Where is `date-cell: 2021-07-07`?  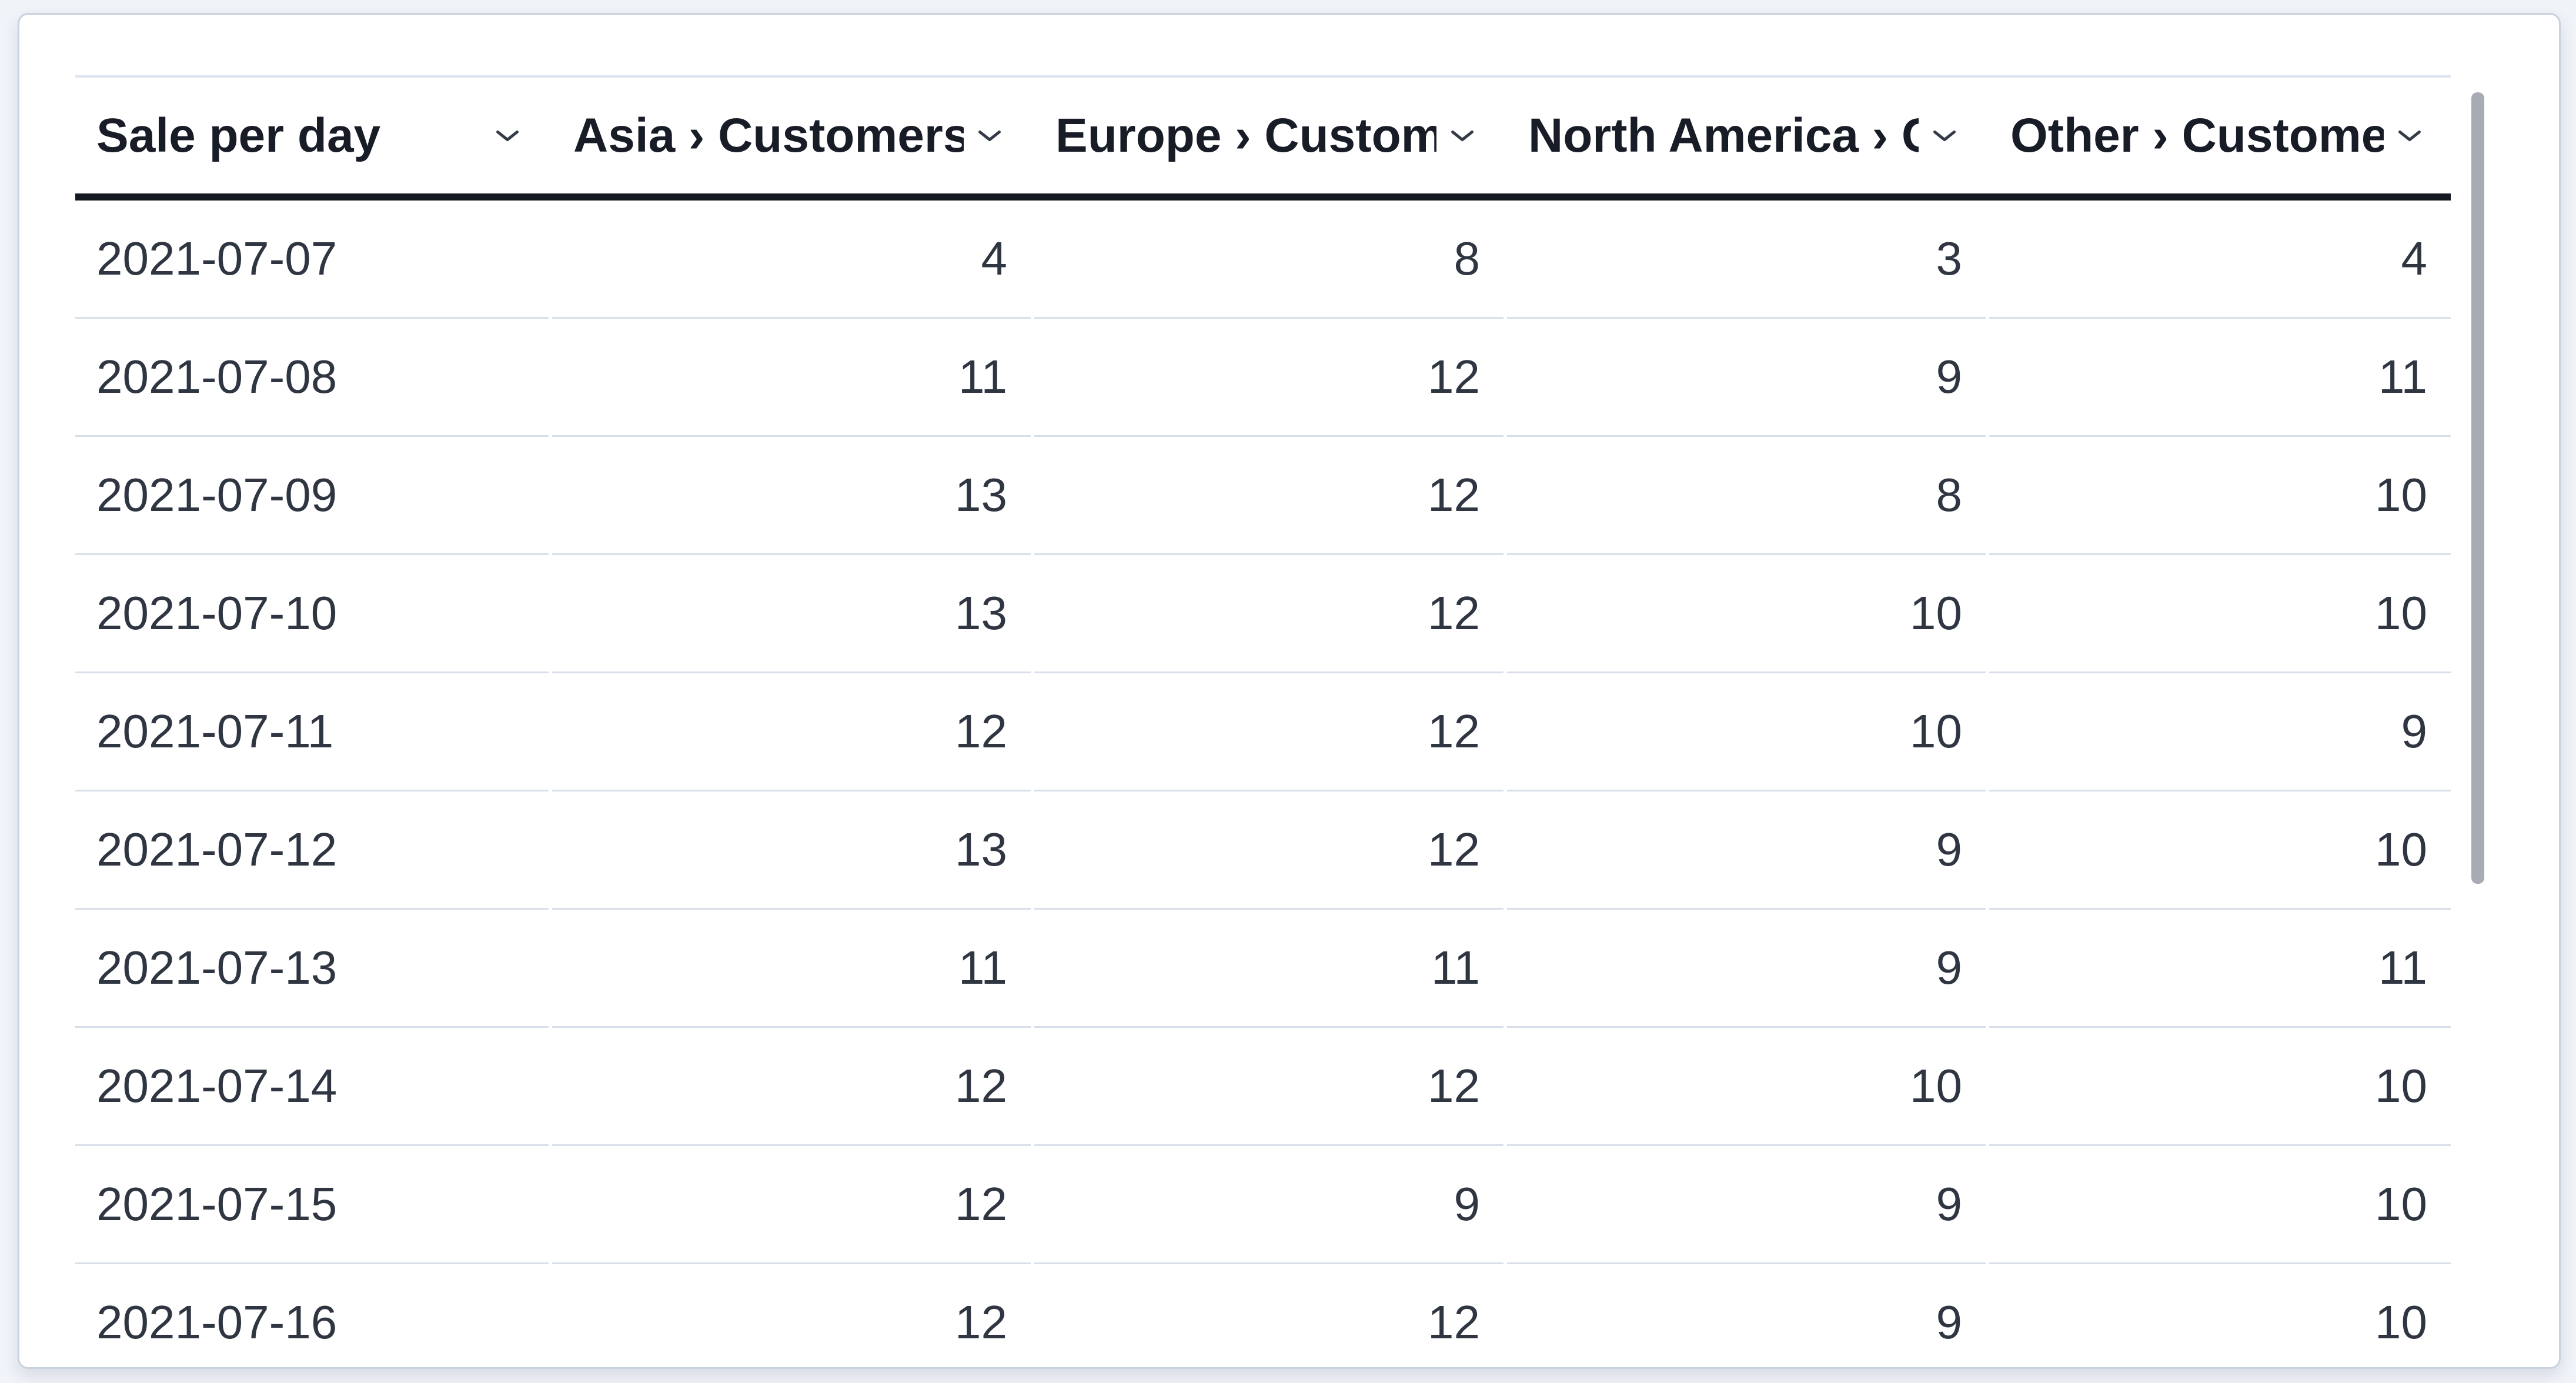
date-cell: 2021-07-07 is located at coordinates (312, 260).